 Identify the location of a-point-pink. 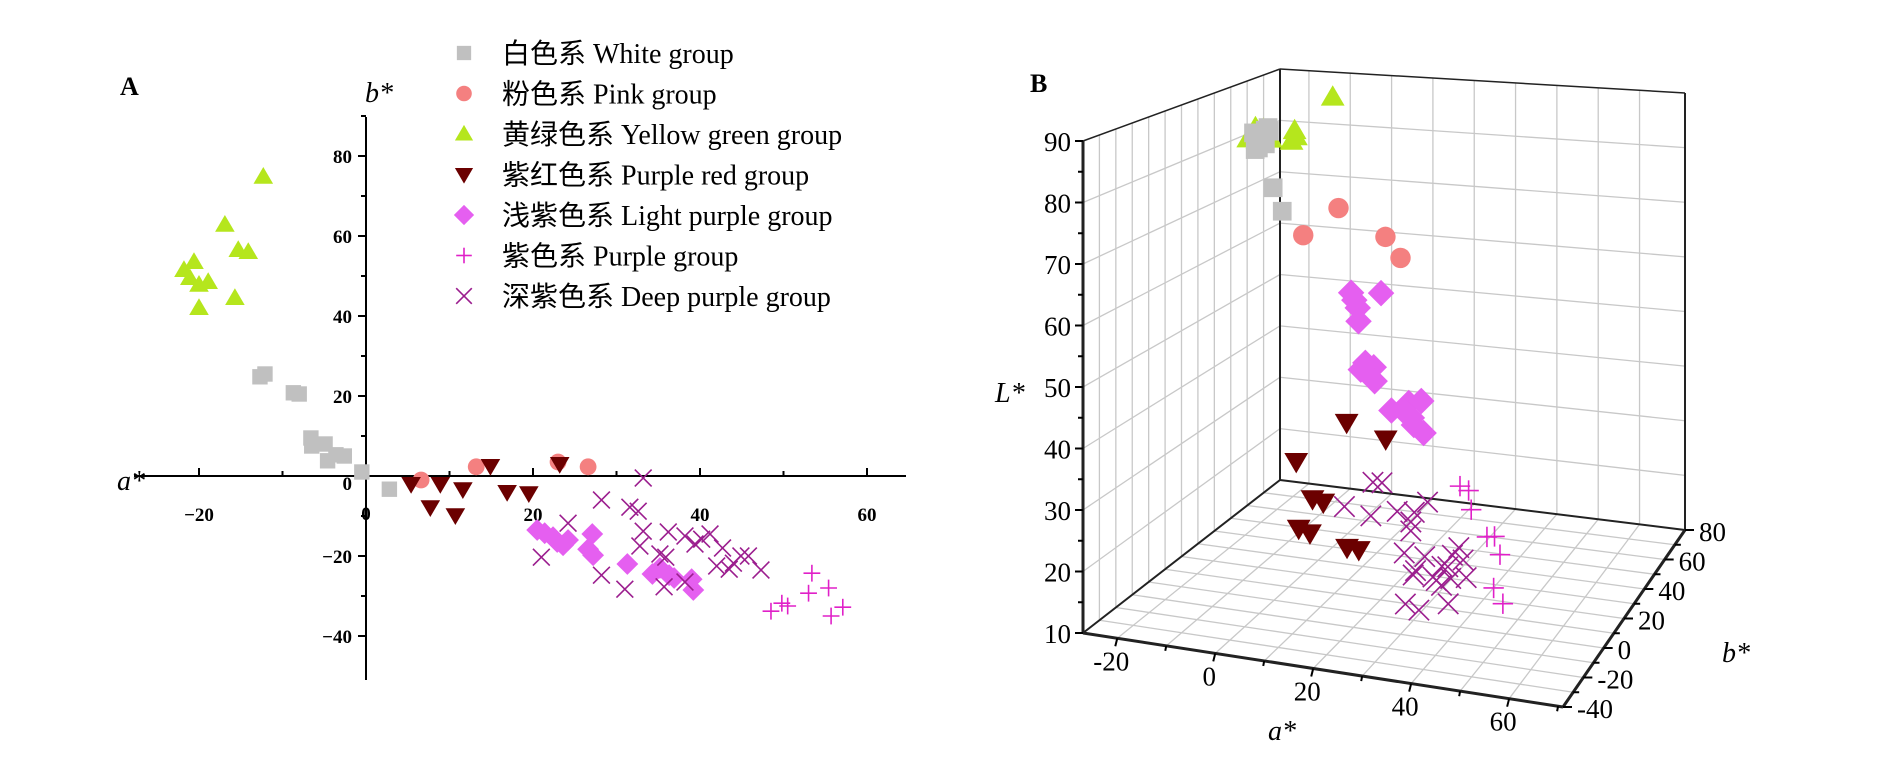
(588, 467).